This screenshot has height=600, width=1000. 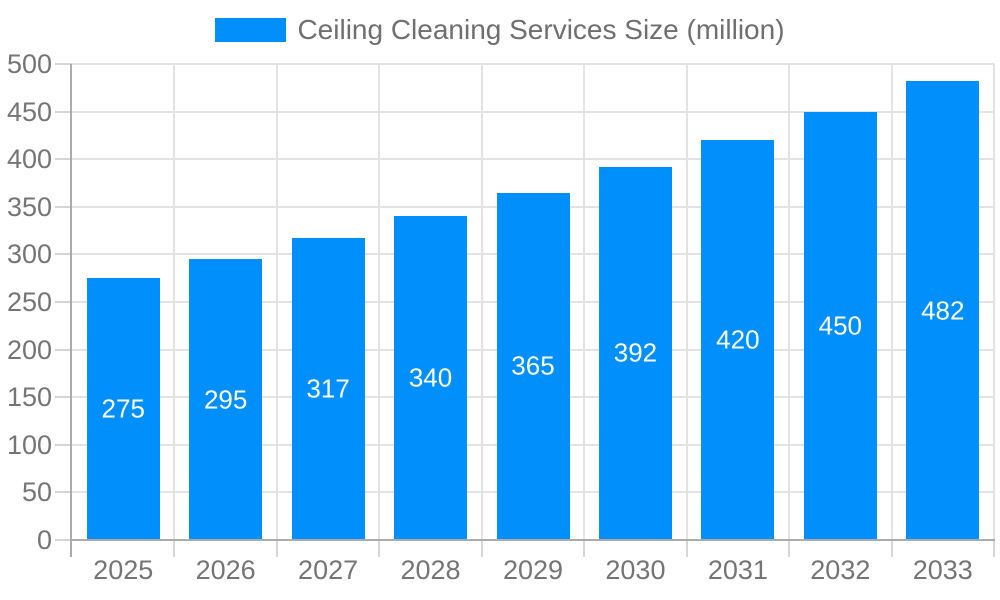 I want to click on bar-value-label: 340, so click(x=430, y=377).